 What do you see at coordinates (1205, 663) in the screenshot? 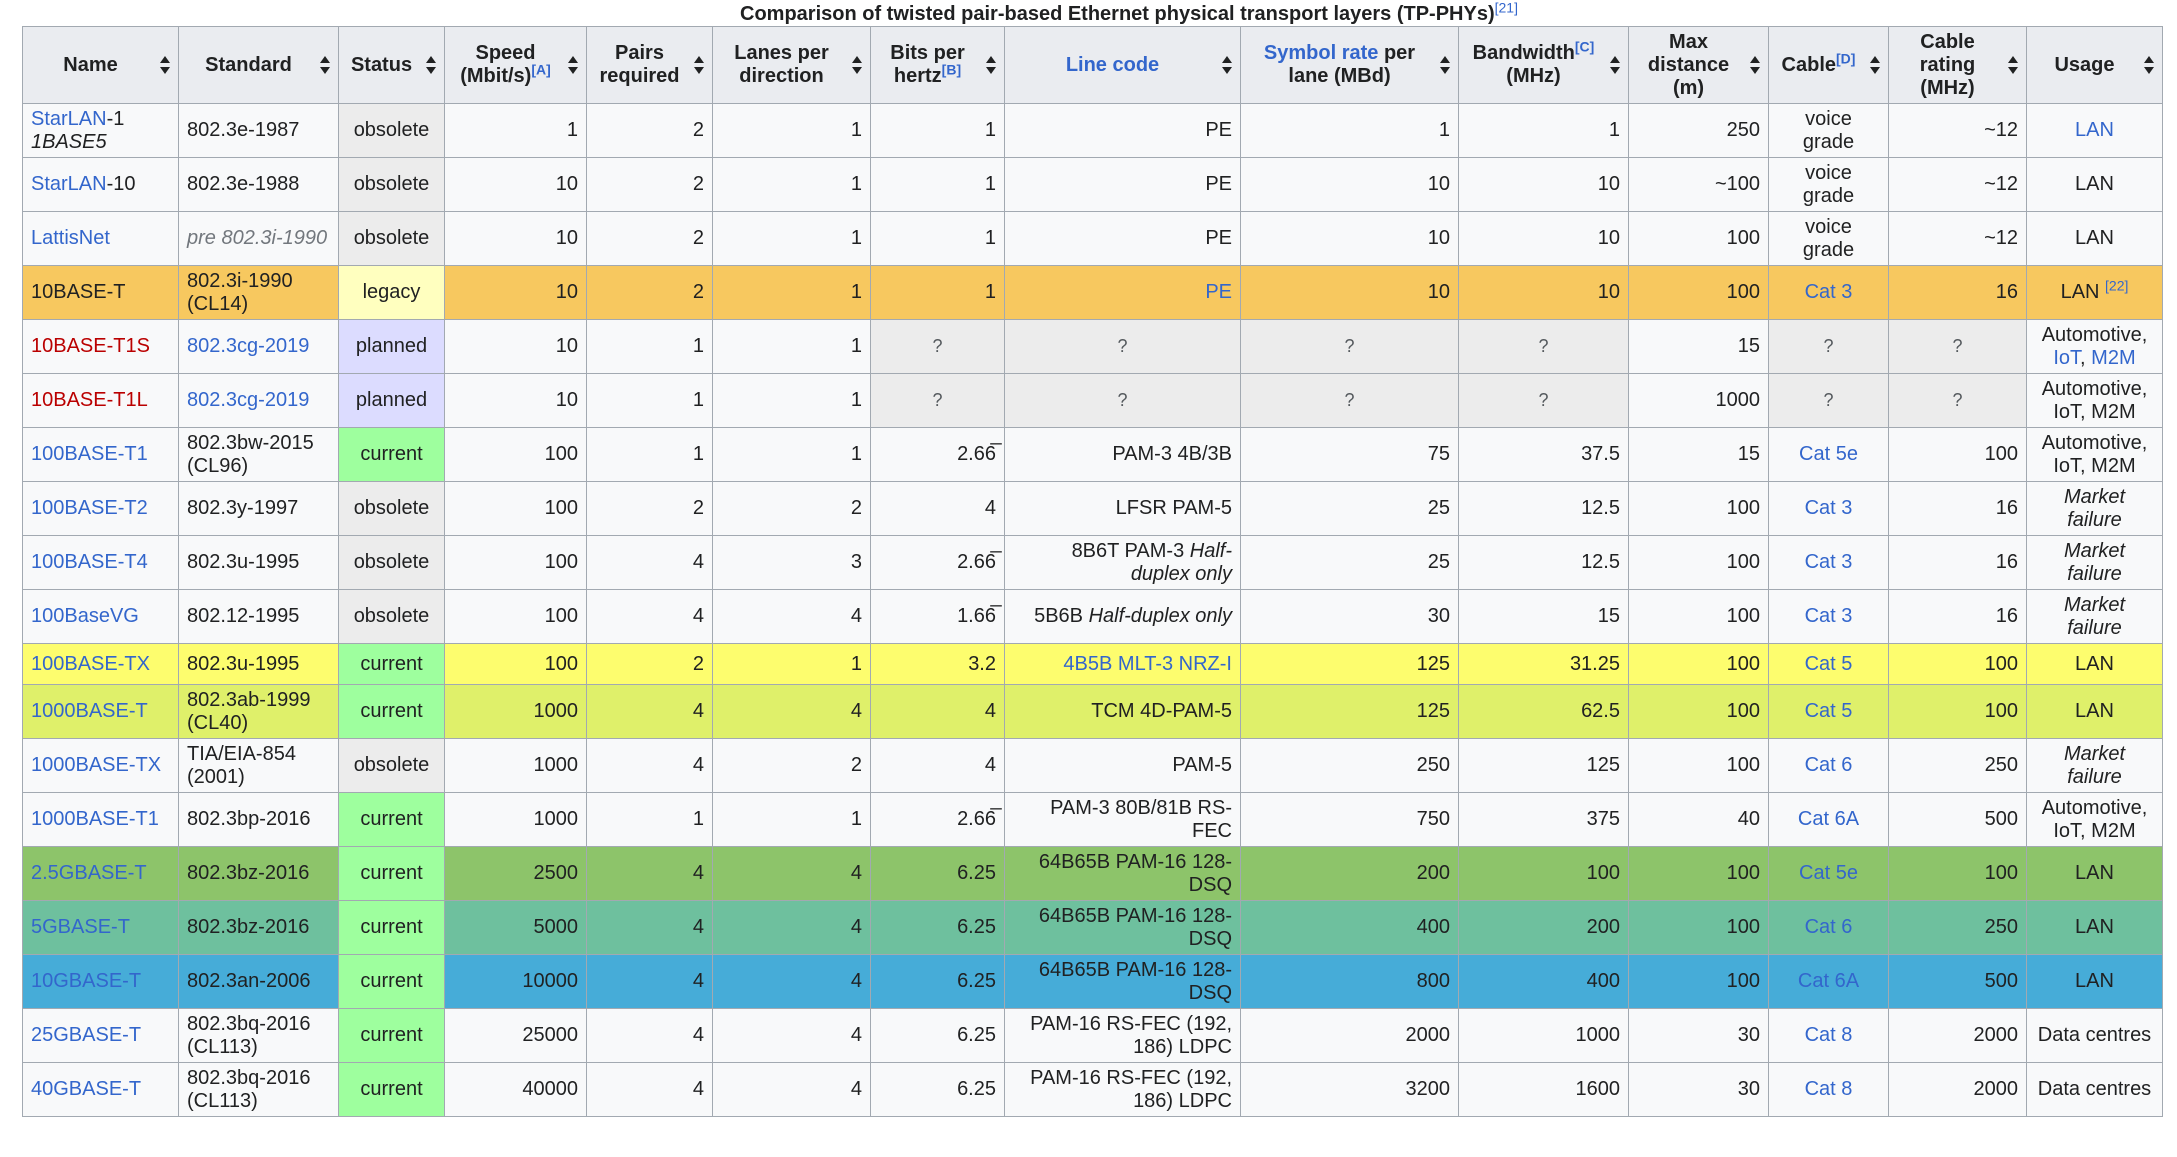
I see `wiki-link: NRZ-I` at bounding box center [1205, 663].